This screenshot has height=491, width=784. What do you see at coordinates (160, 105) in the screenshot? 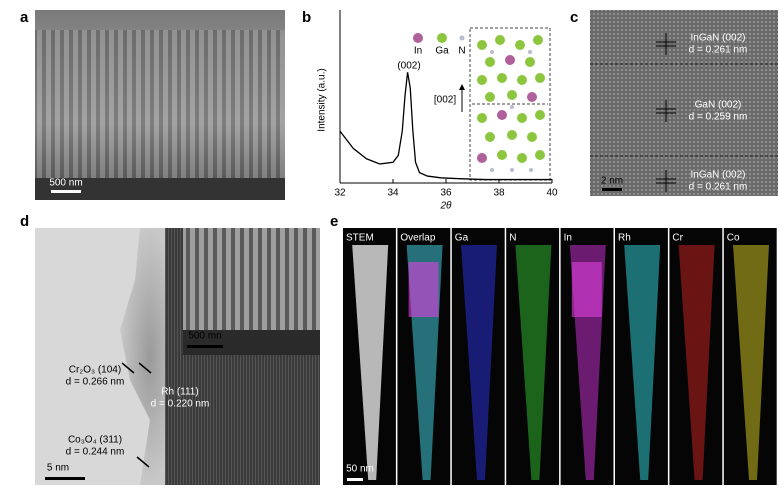
I see `sem-texture` at bounding box center [160, 105].